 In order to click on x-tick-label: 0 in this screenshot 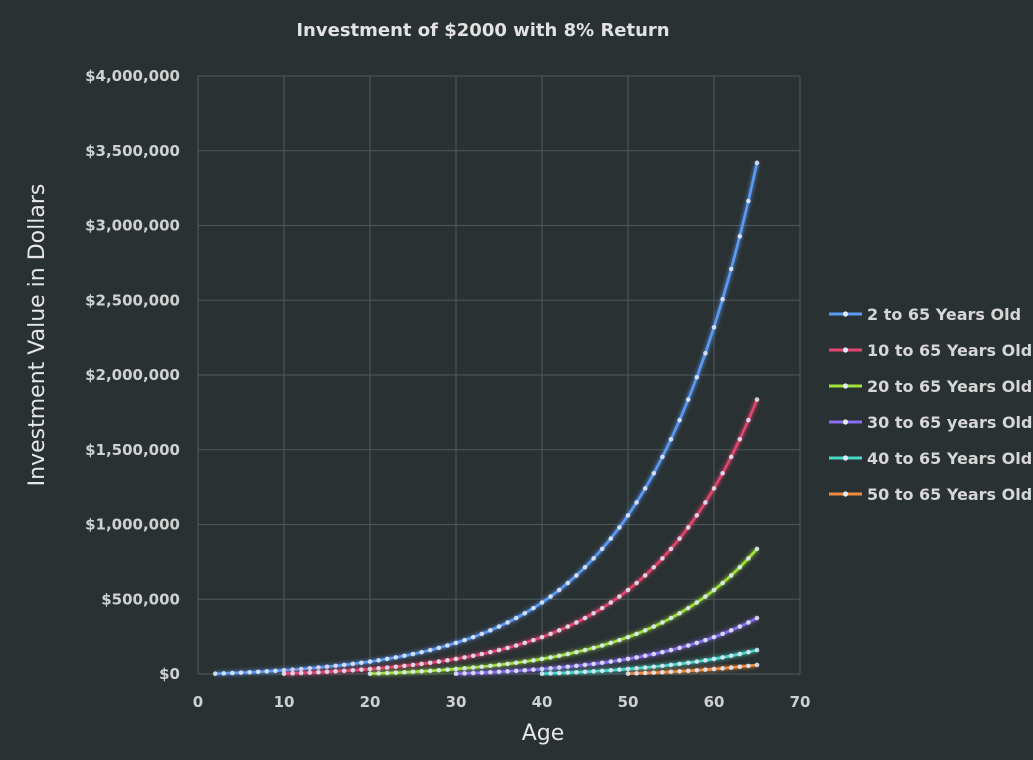, I will do `click(198, 702)`.